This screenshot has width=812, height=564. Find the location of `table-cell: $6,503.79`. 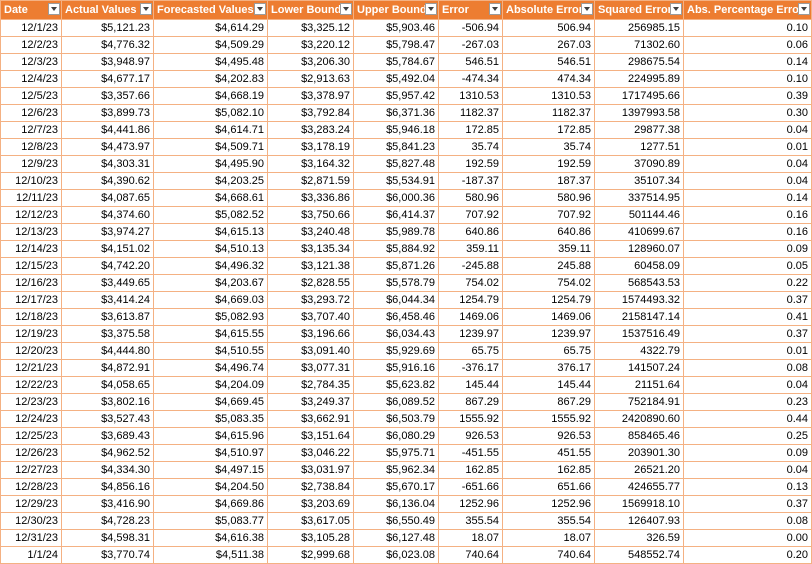

table-cell: $6,503.79 is located at coordinates (396, 419).